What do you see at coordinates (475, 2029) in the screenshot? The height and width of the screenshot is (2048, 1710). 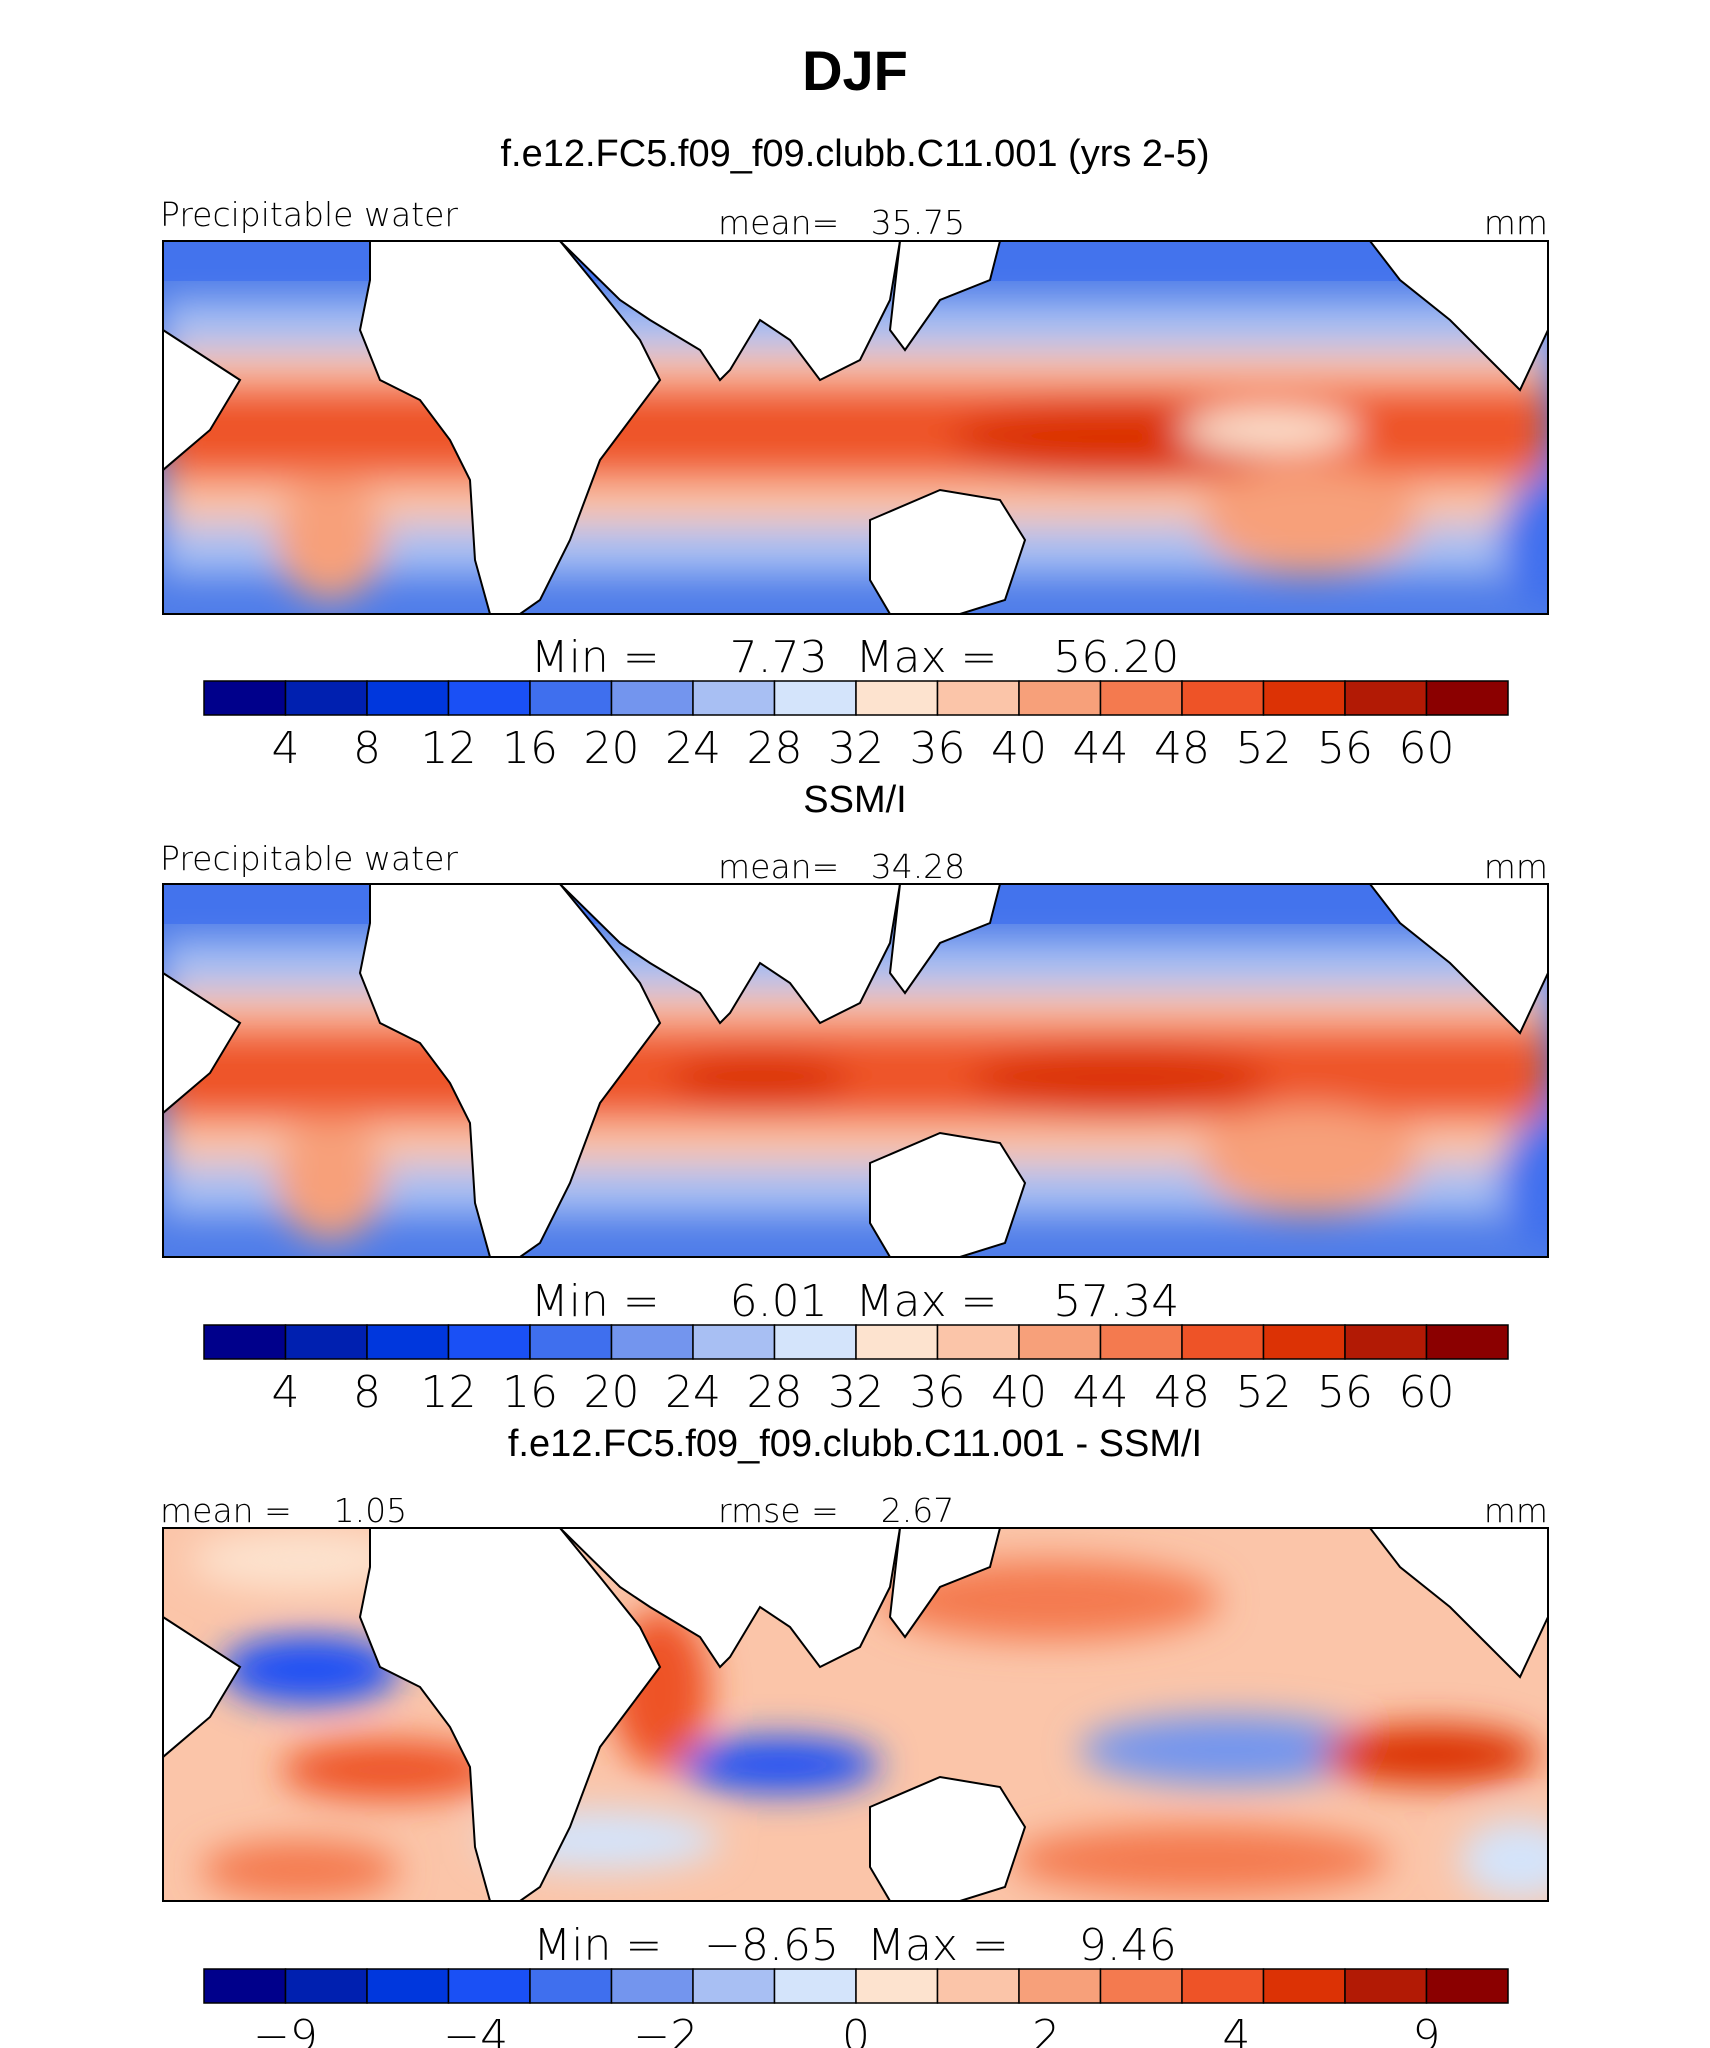 I see `colorbar-tick-label: −4` at bounding box center [475, 2029].